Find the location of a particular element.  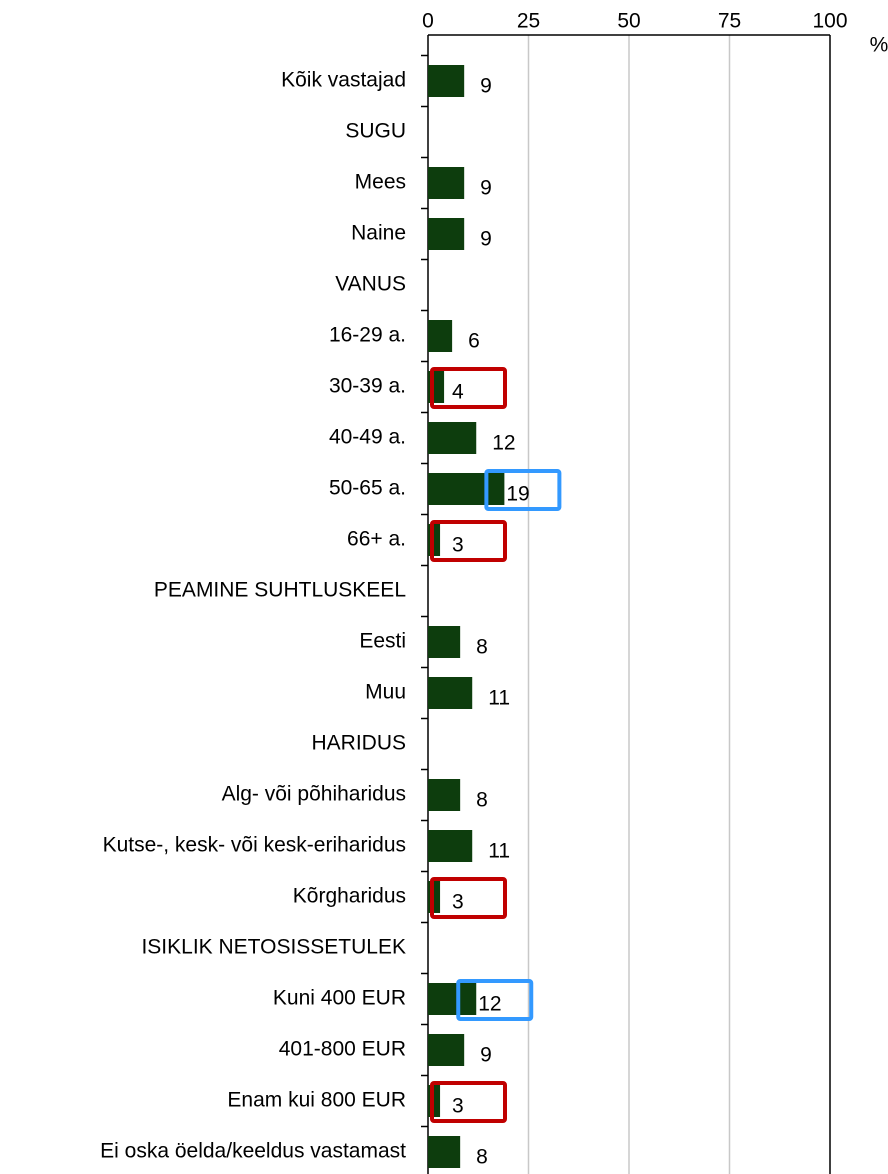

y-tick-label: 66+ a. is located at coordinates (376, 539).